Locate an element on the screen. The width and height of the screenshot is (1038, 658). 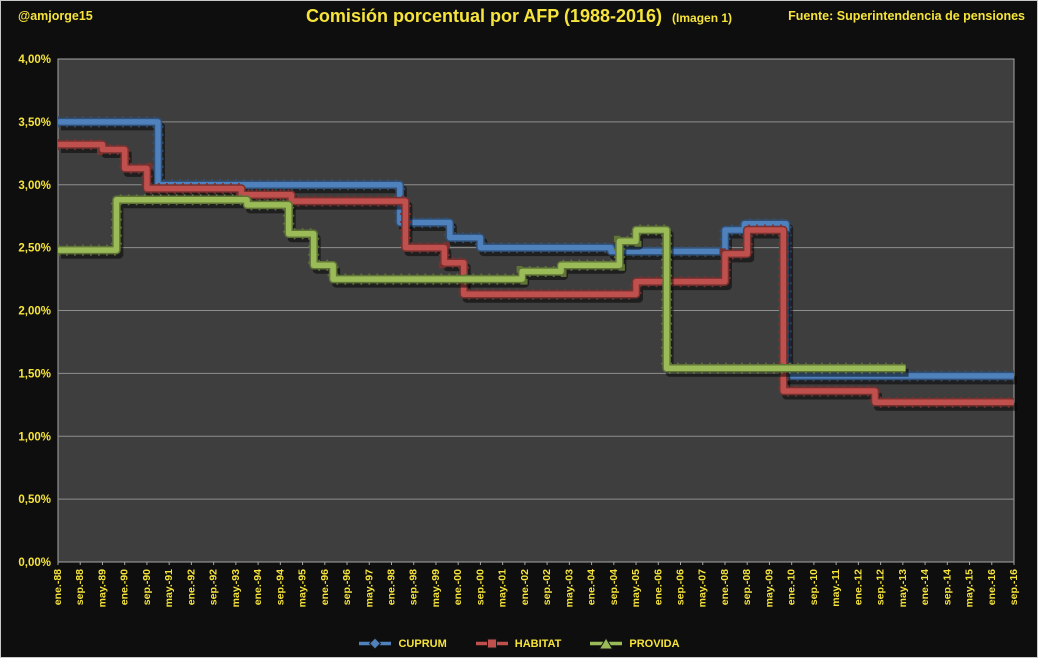
x-axis-label: ene.-02 is located at coordinates (525, 587).